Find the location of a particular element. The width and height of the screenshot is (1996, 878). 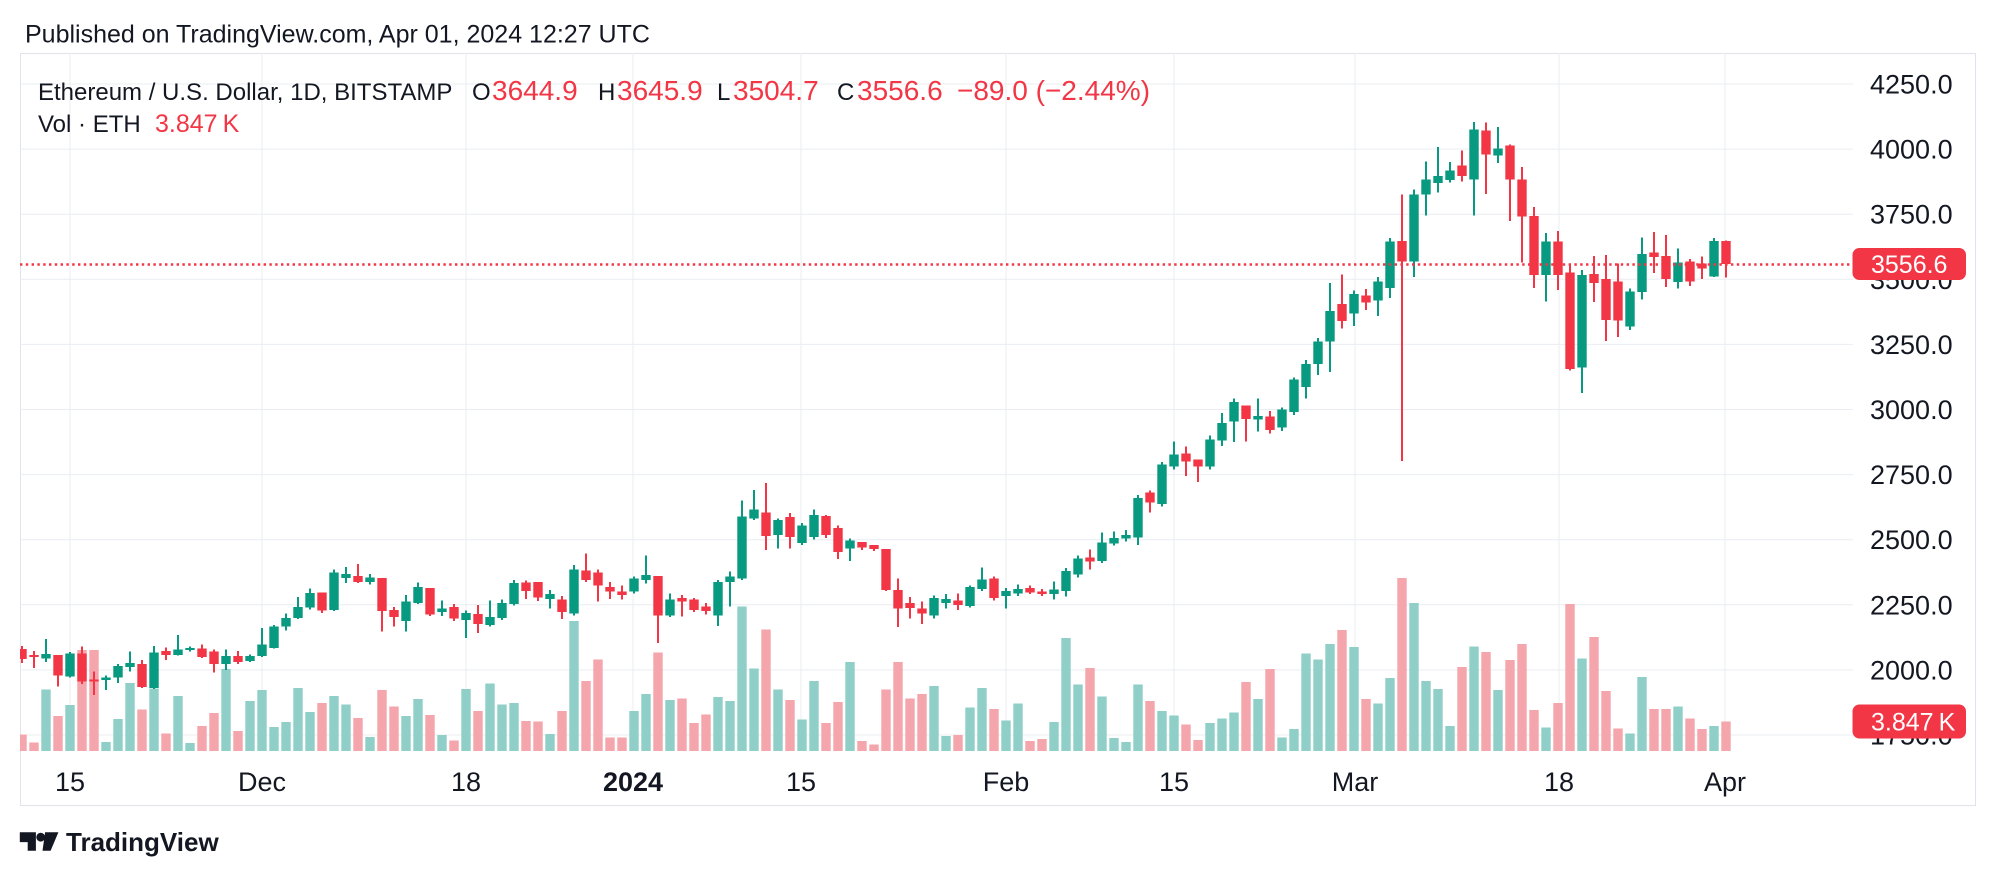

svg-text: H is located at coordinates (606, 92).